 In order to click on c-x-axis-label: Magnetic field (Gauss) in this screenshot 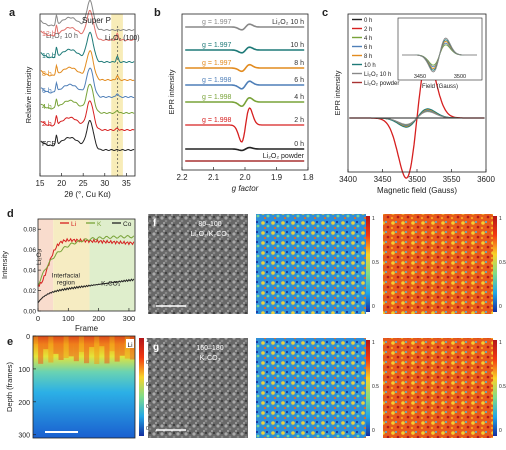, I will do `click(417, 190)`.